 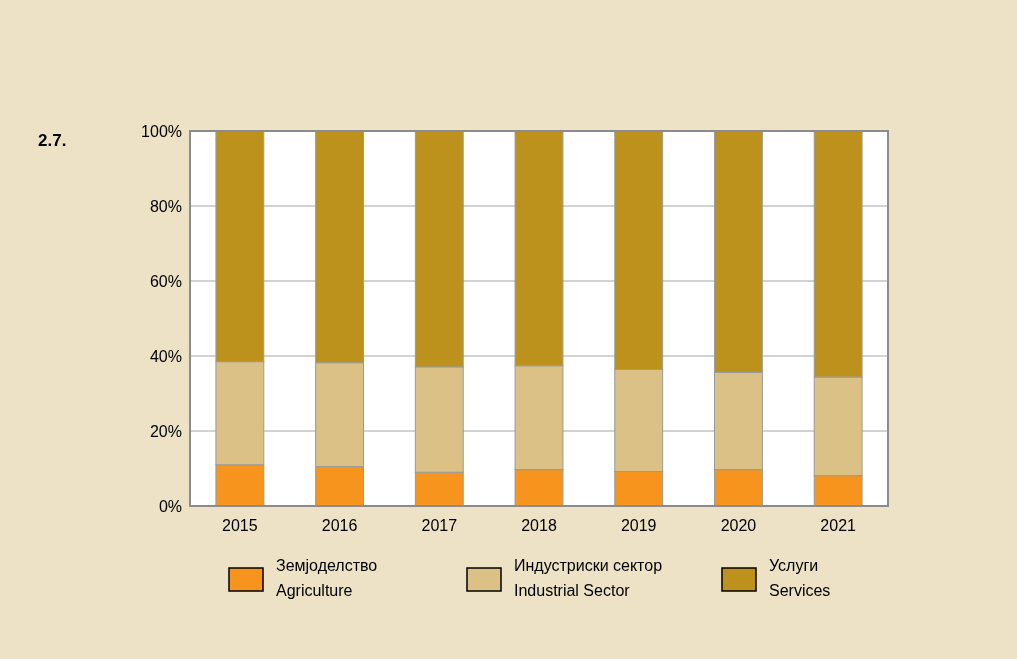 I want to click on y-tick-label: 40%, so click(x=165, y=356).